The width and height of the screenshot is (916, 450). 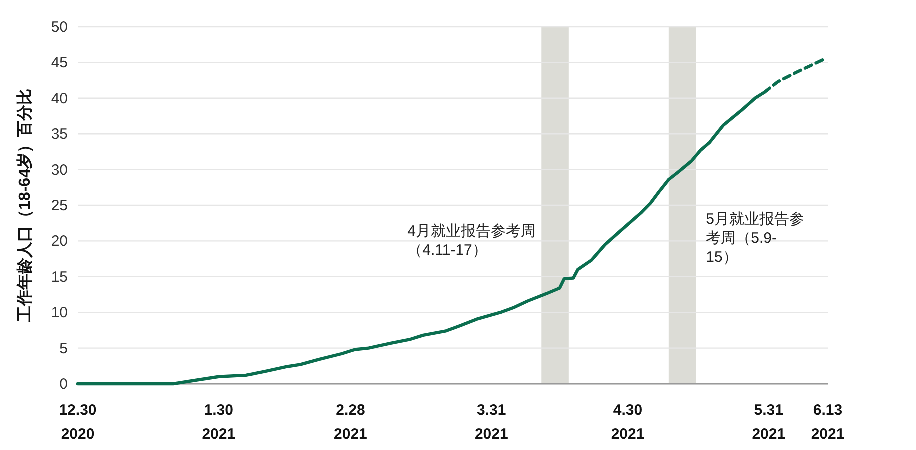 I want to click on x-tick-label: 4.30 2021, so click(x=628, y=422).